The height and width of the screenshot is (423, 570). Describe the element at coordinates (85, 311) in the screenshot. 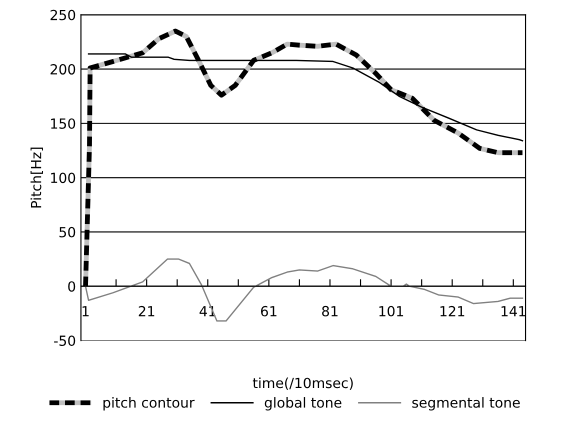

I see `x-tick-label: 1` at that location.